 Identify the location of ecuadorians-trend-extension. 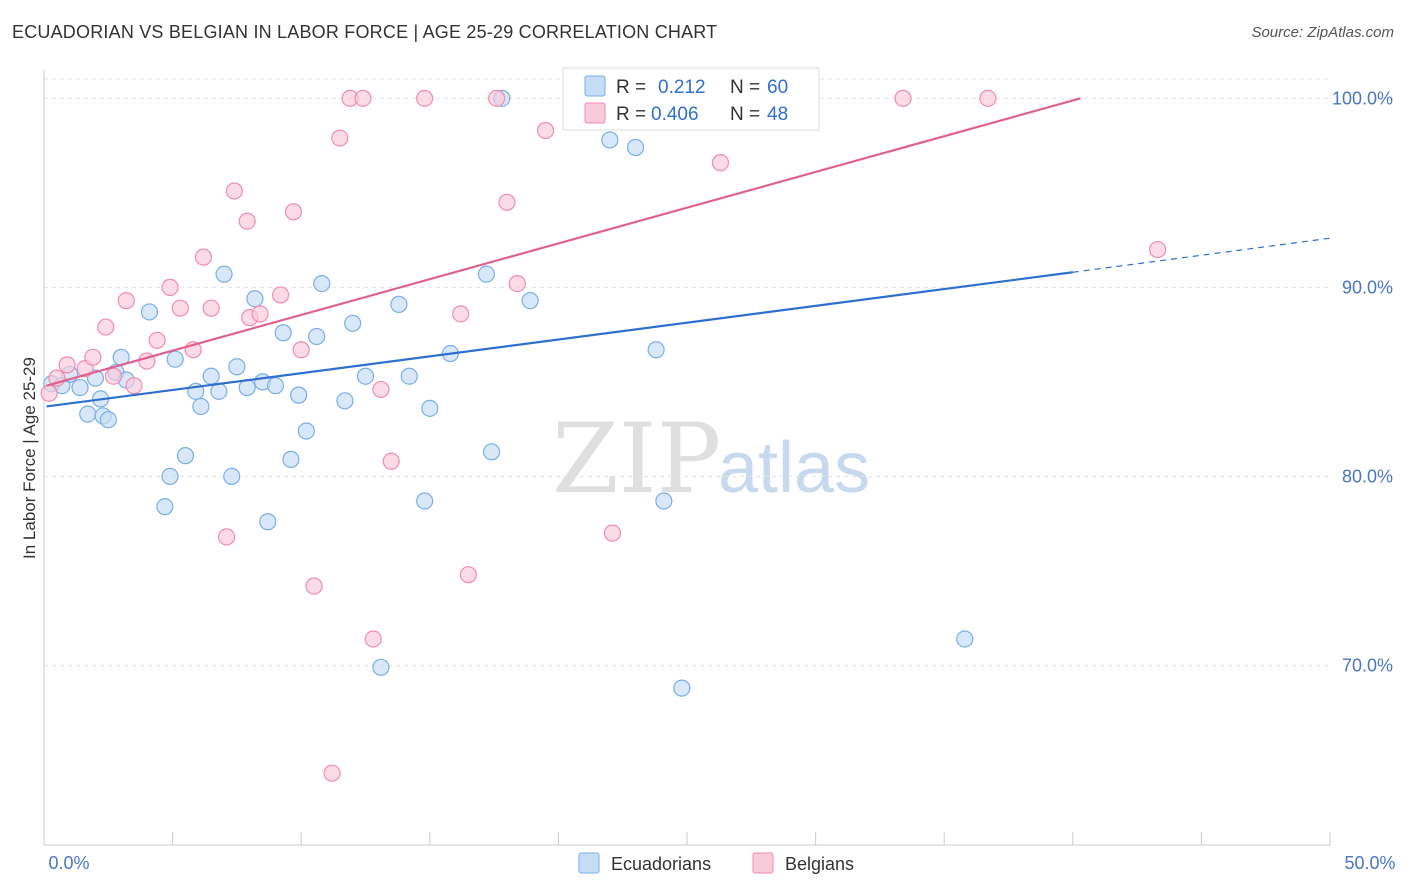
(1201, 255).